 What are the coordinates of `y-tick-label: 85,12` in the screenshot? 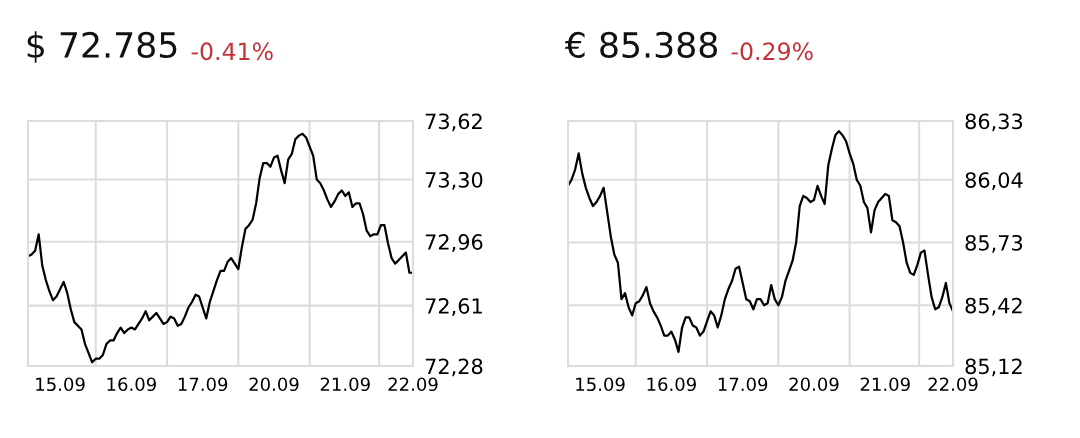 It's located at (993, 367).